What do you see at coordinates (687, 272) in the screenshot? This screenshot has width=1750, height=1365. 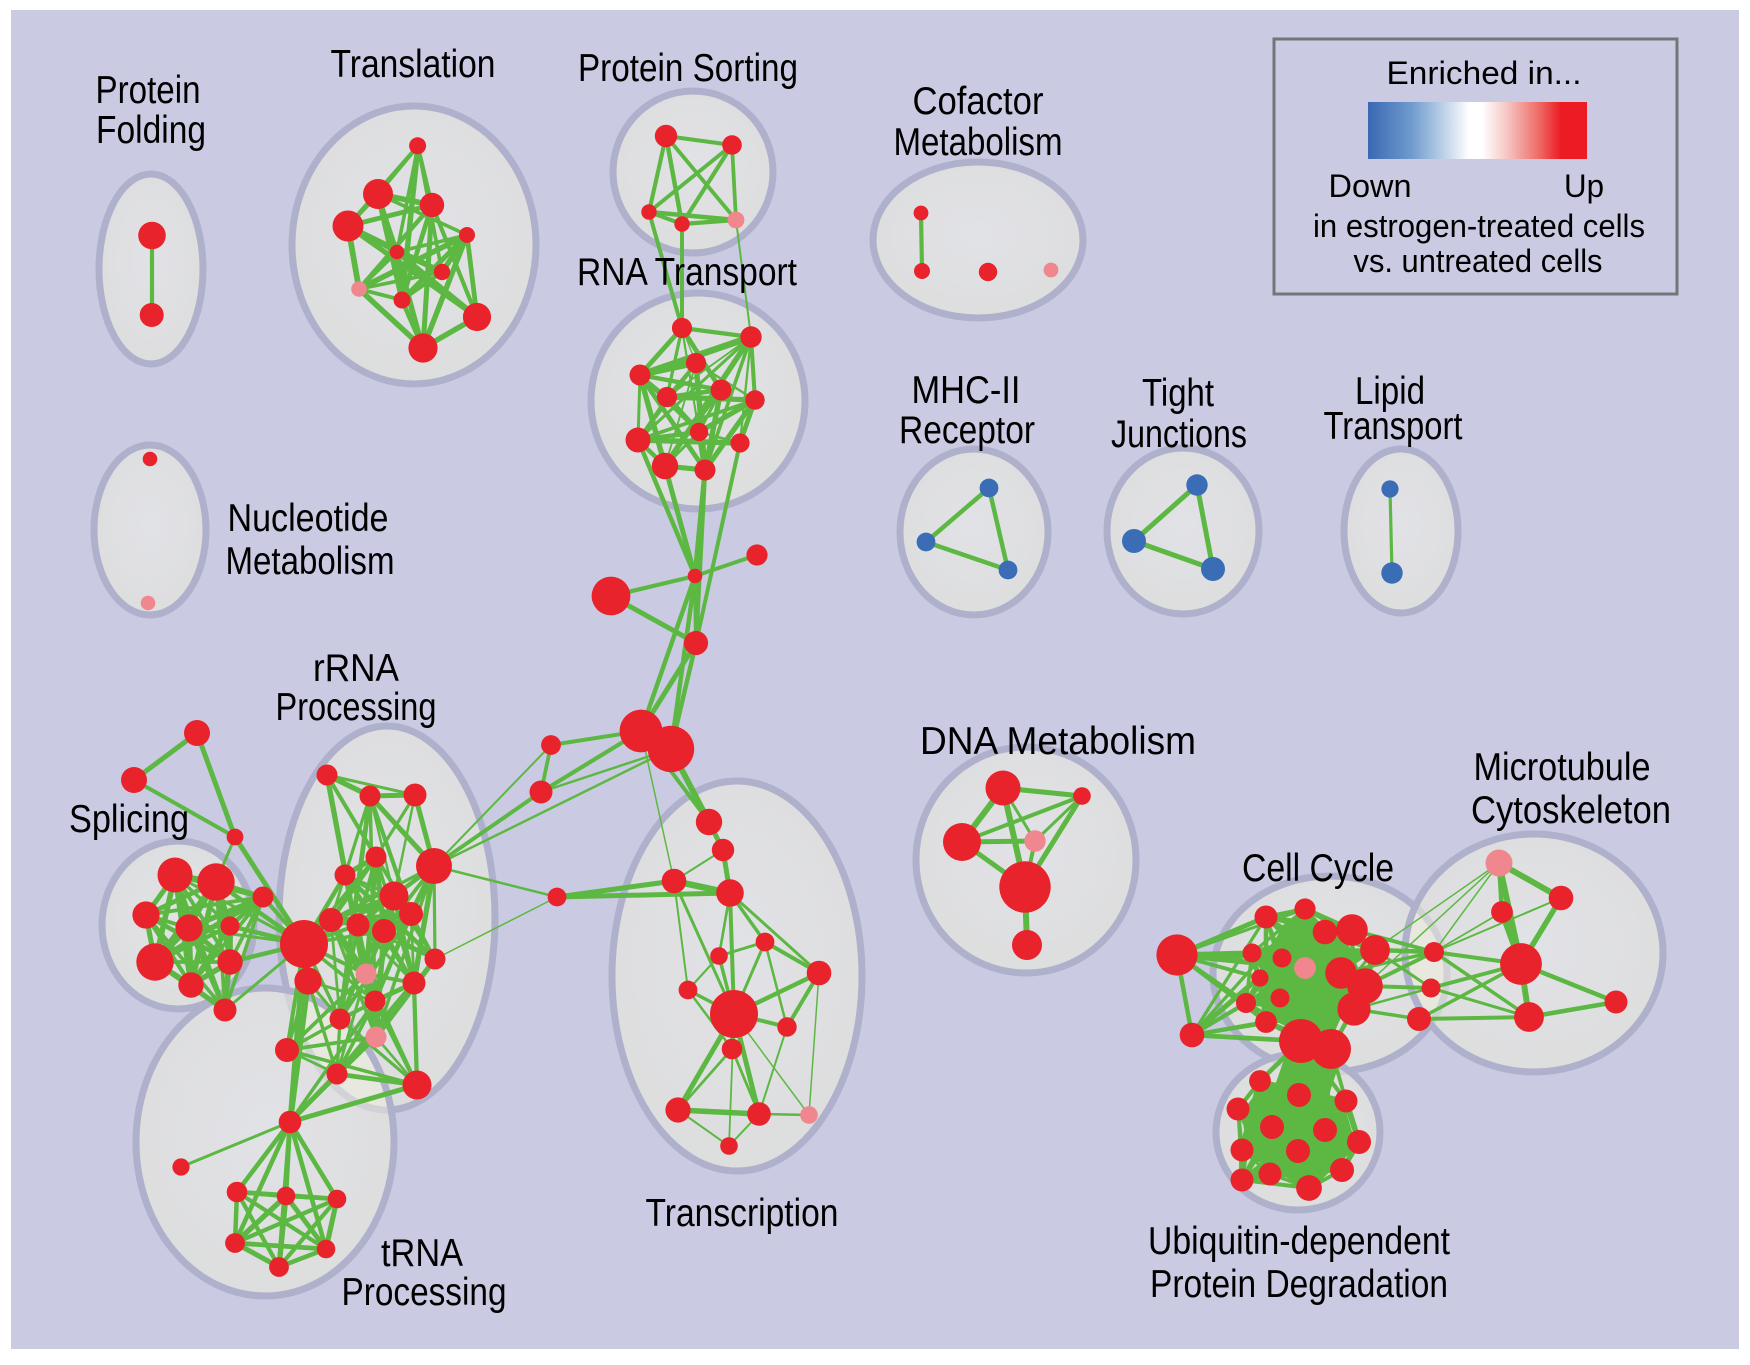 I see `svg-text: RNA Transport` at bounding box center [687, 272].